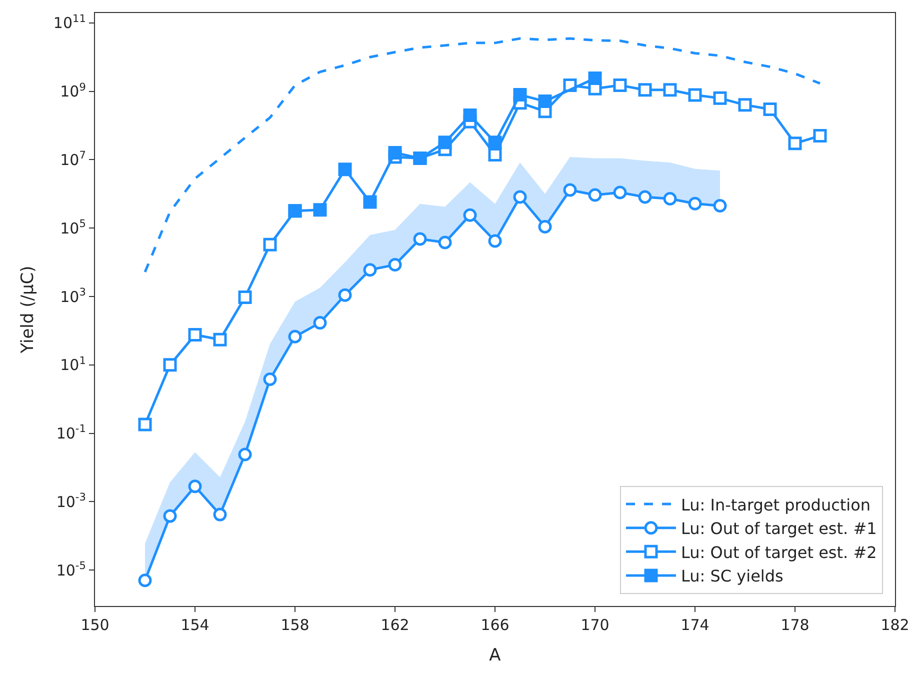  I want to click on y-tick-label: 10$^{3}$, so click(73, 296).